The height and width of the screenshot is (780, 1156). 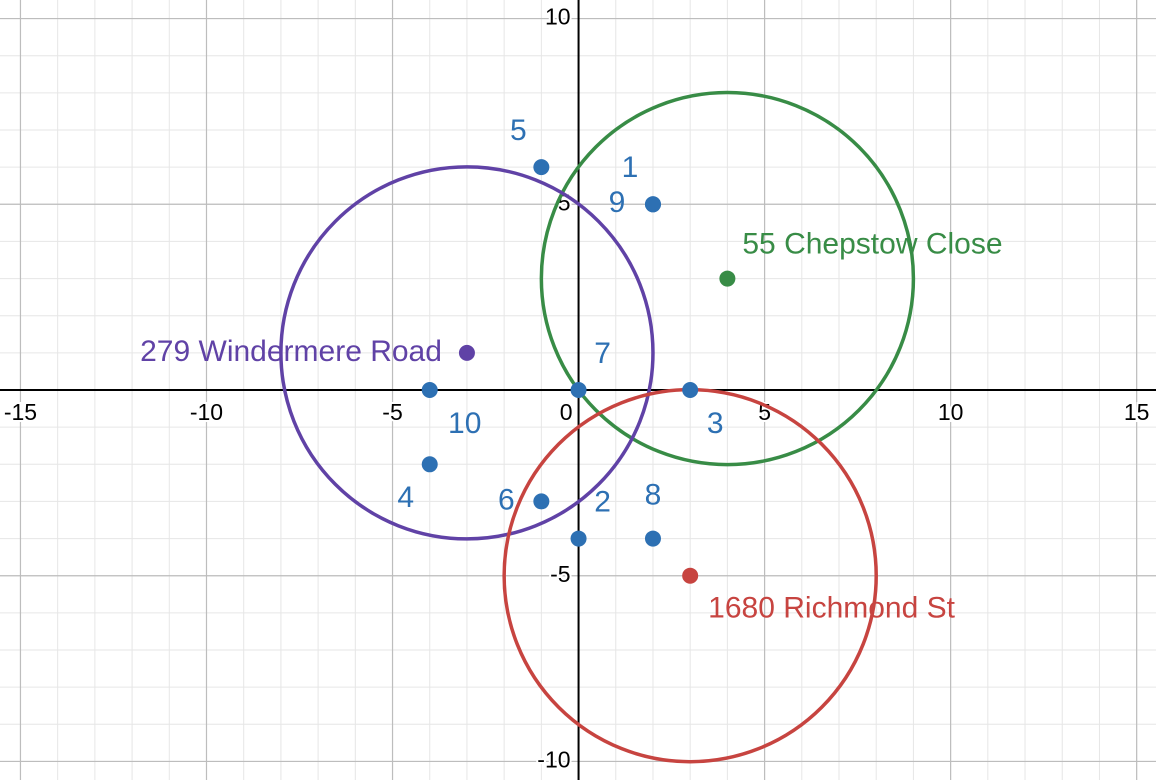 What do you see at coordinates (20, 412) in the screenshot?
I see `x-tick-label: -15` at bounding box center [20, 412].